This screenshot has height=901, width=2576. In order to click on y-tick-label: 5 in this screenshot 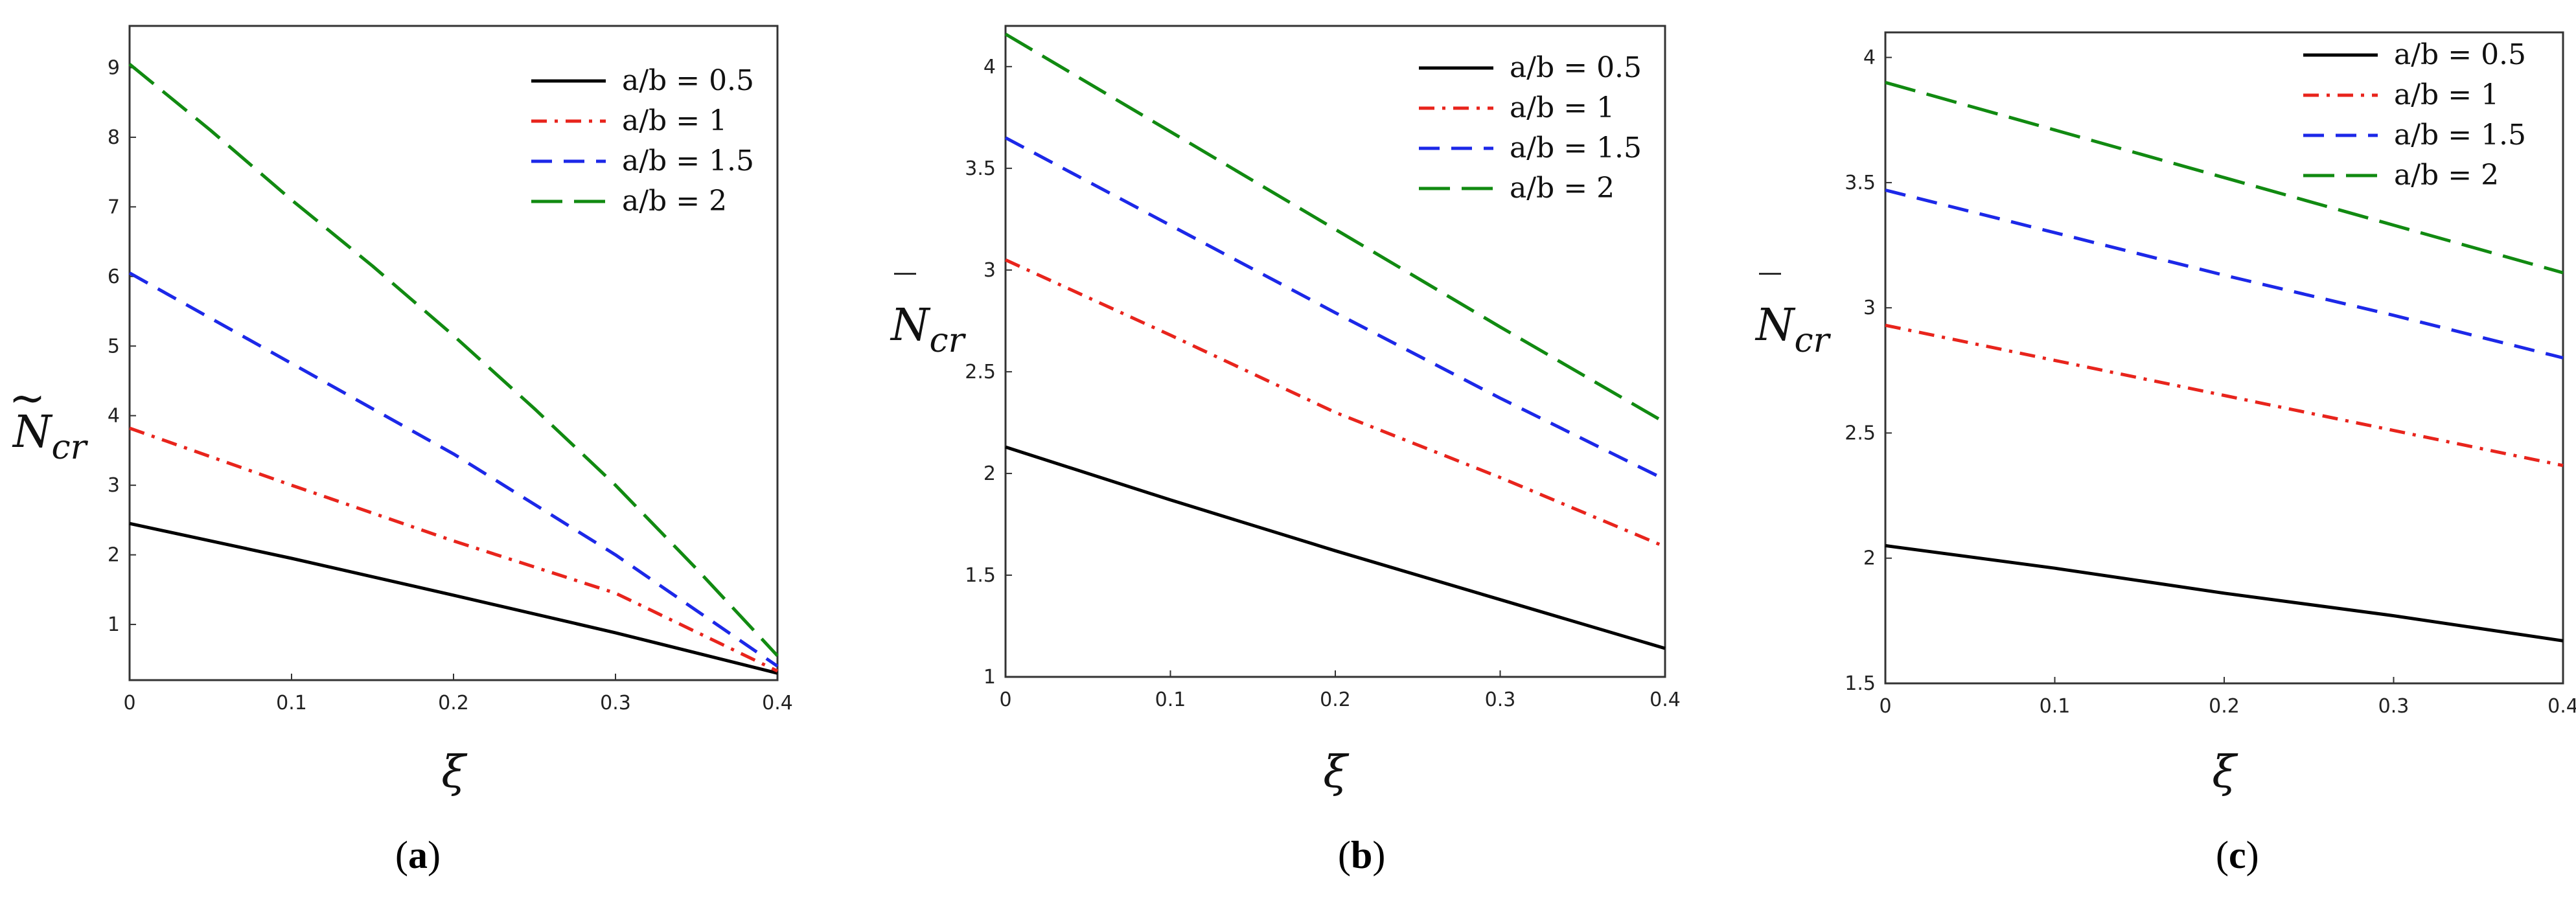, I will do `click(114, 347)`.